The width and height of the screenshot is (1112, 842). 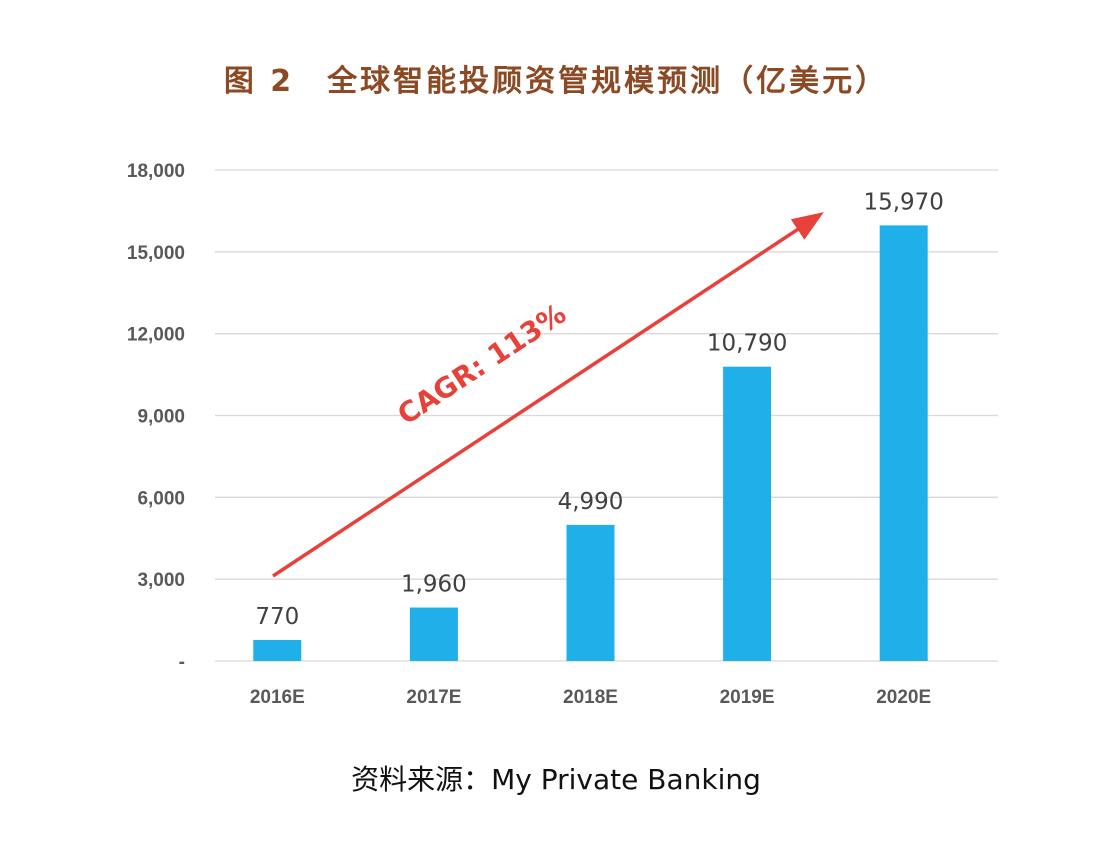 I want to click on source-note: 资料来源：My Private Banking, so click(x=556, y=779).